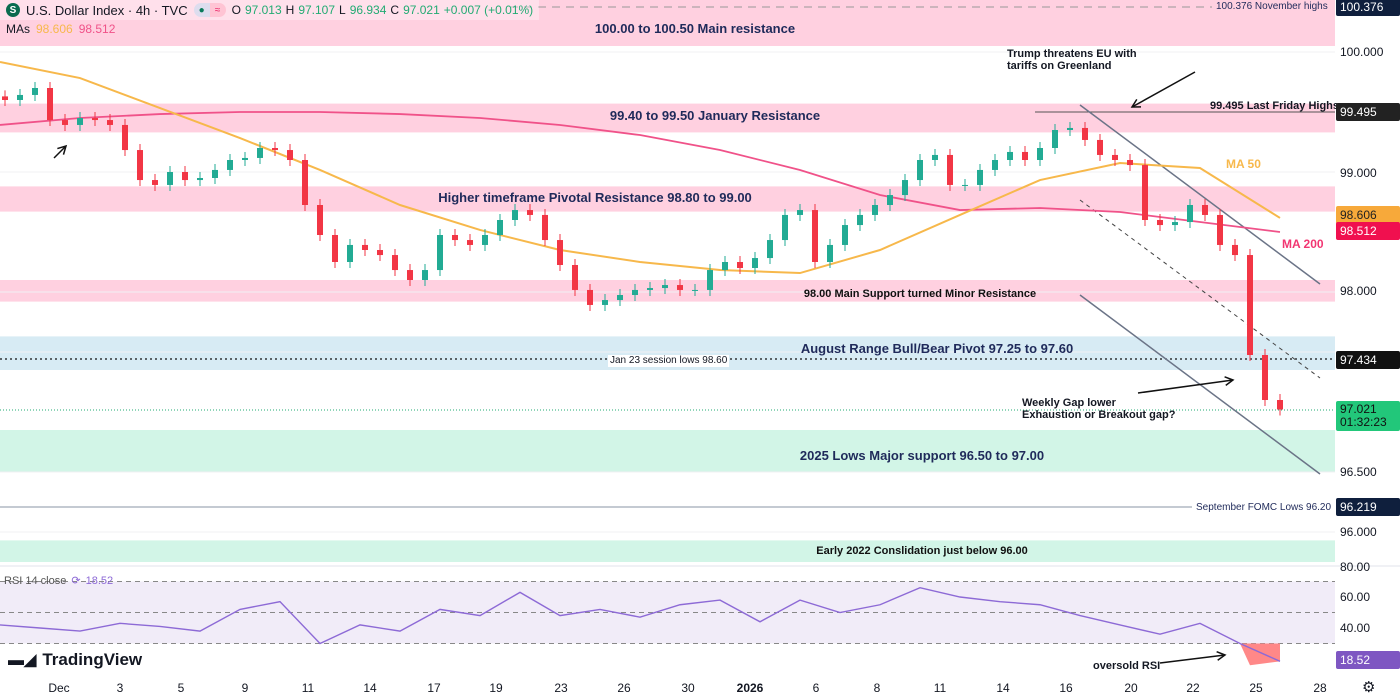 This screenshot has width=1400, height=699. I want to click on price-tag-jan23-lows: 97.434, so click(1368, 360).